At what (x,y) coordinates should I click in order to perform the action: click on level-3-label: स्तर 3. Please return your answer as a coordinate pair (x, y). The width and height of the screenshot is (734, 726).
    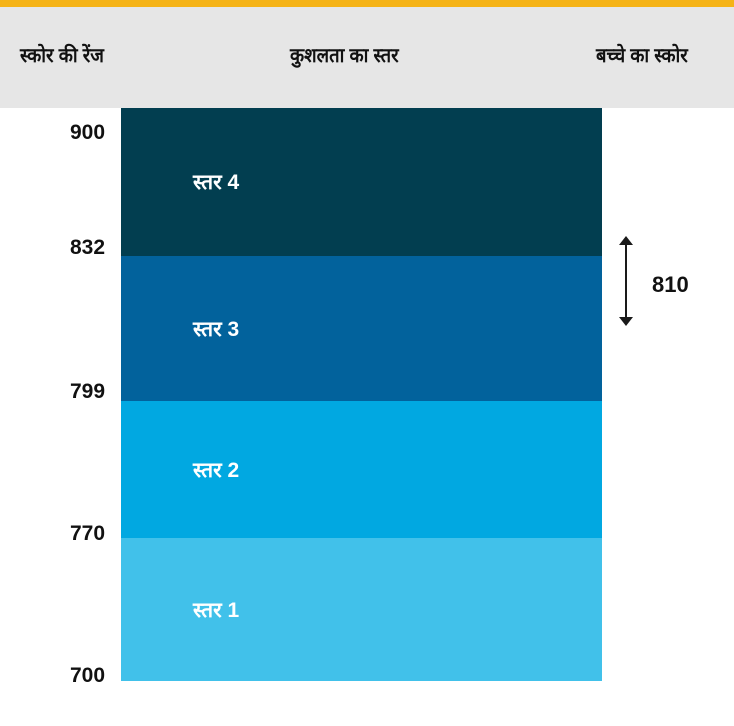
    Looking at the image, I should click on (216, 329).